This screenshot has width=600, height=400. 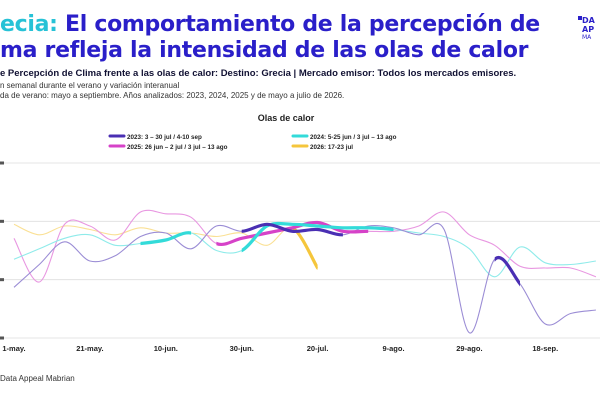 I want to click on x-tick-label: 30-jun., so click(x=242, y=348).